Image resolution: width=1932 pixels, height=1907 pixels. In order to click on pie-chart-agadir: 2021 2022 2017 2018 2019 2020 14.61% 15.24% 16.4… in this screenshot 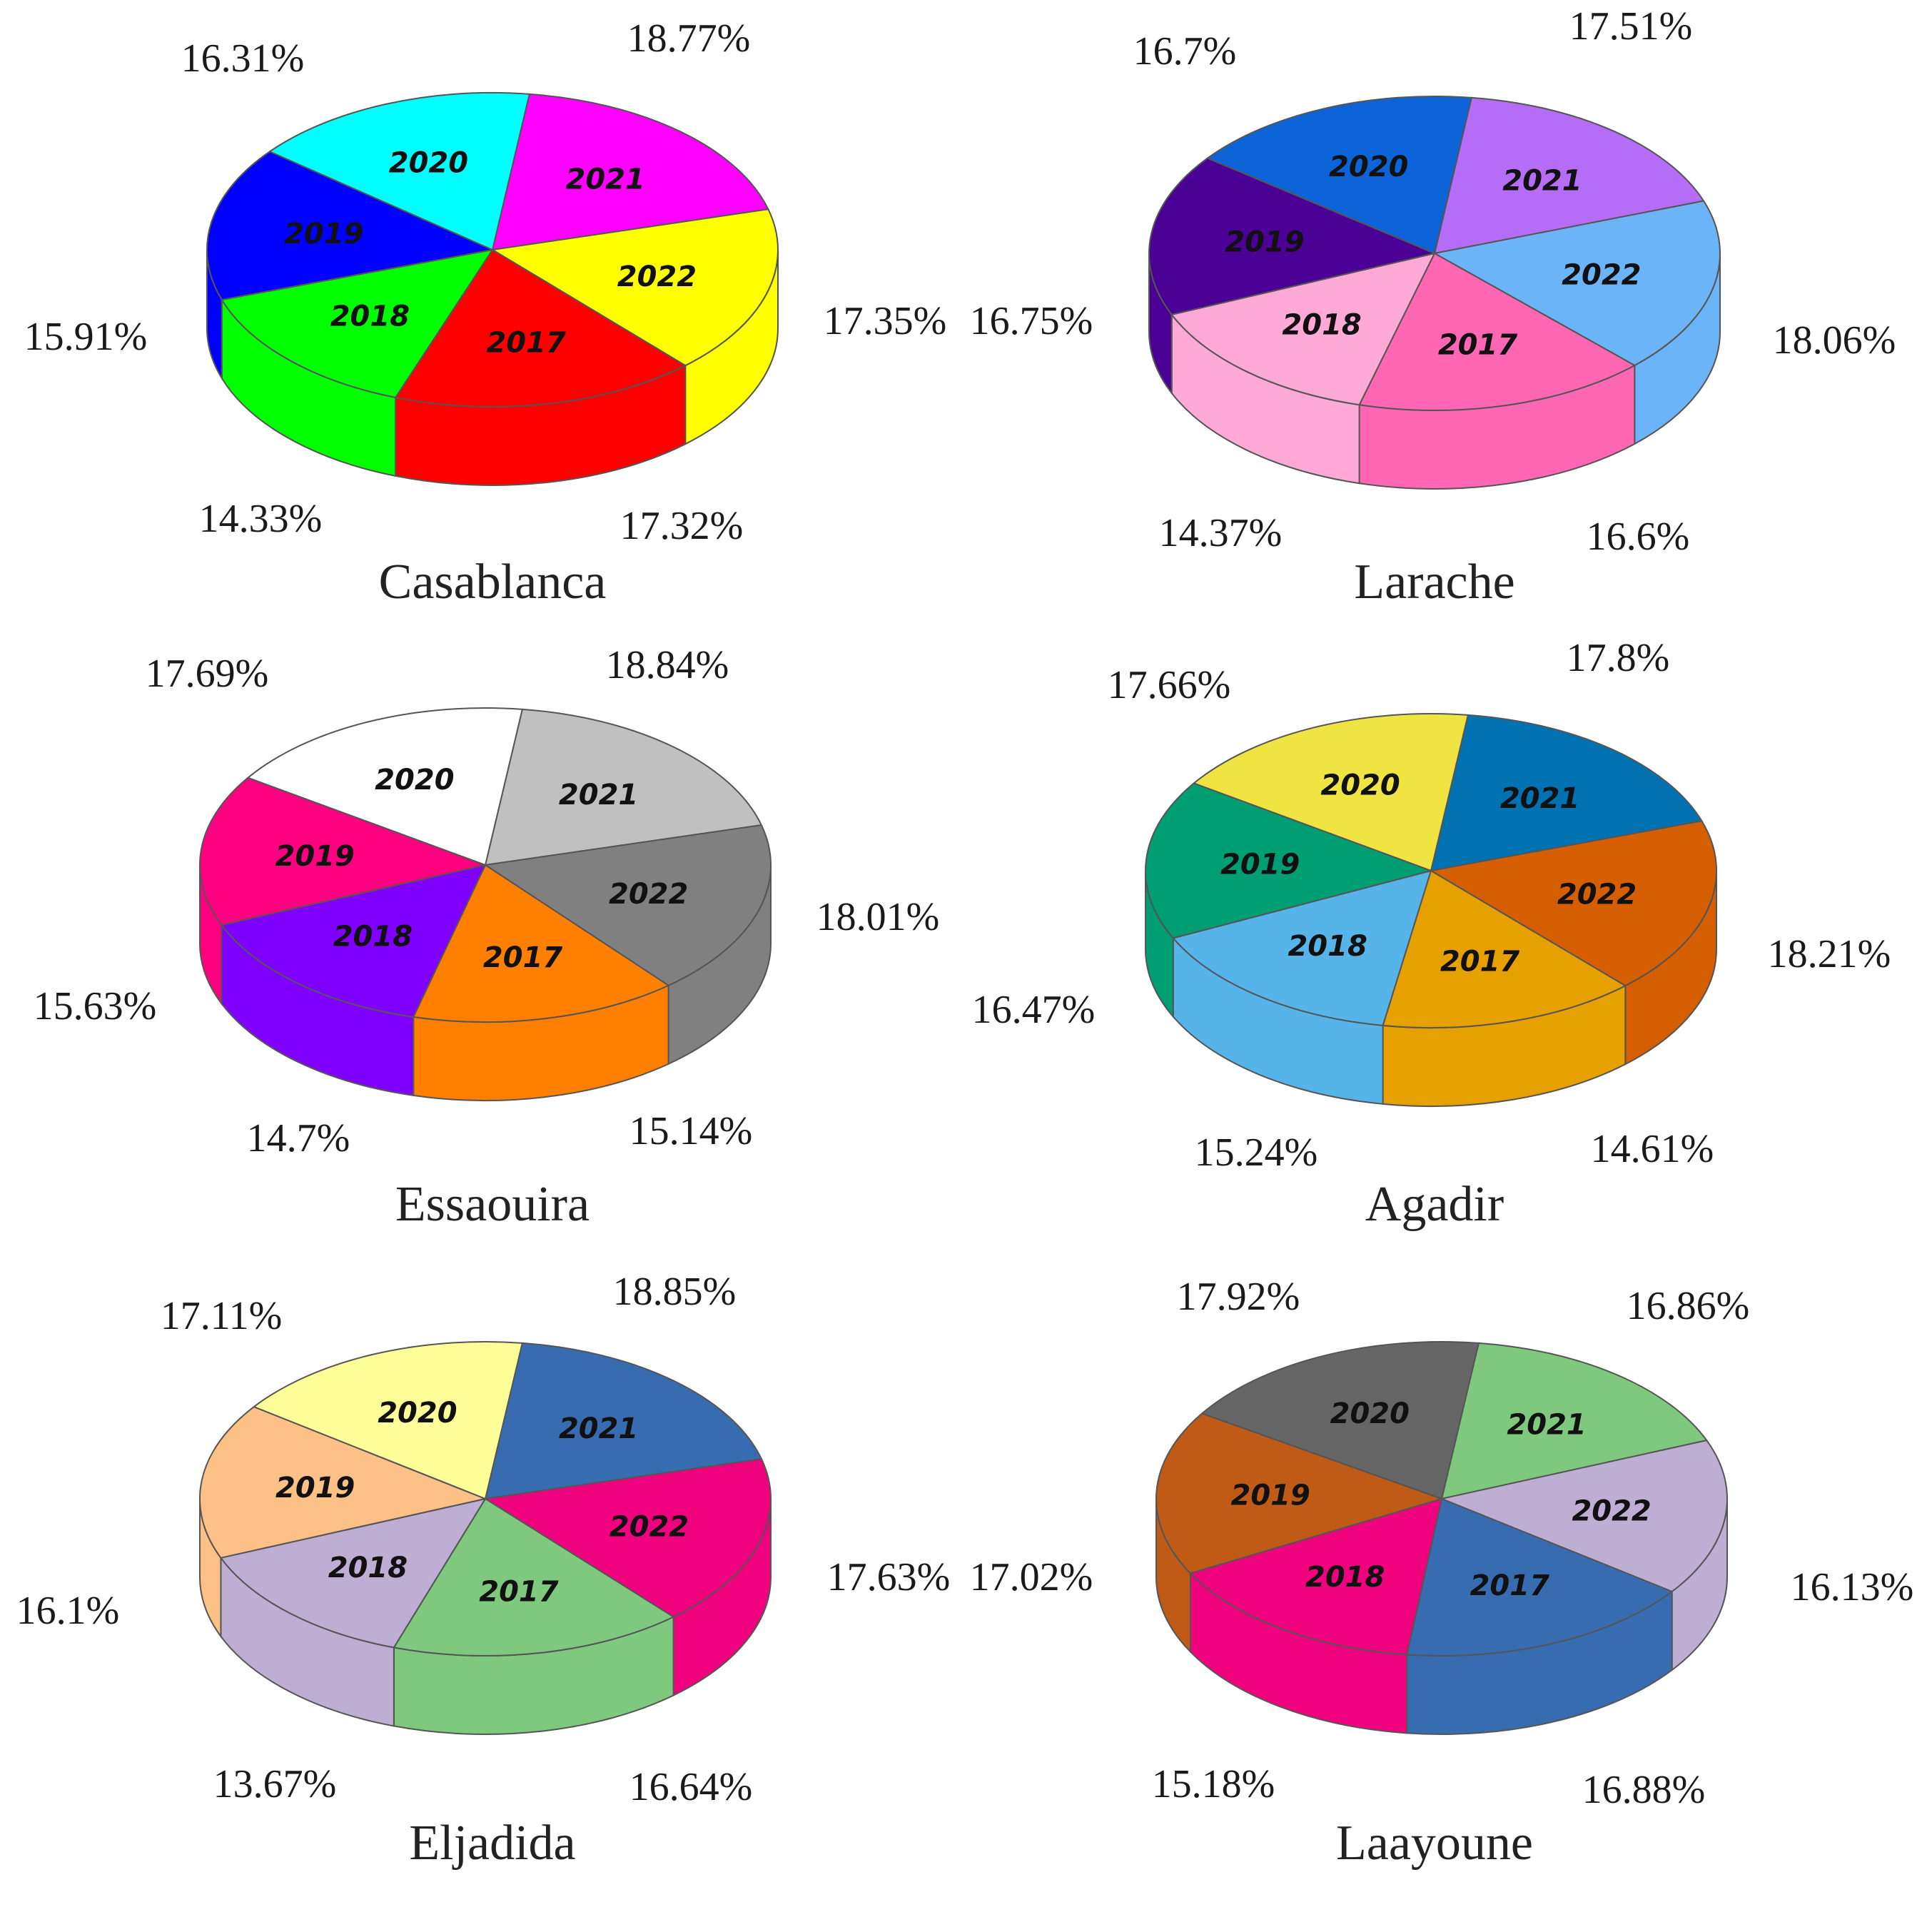, I will do `click(1431, 934)`.